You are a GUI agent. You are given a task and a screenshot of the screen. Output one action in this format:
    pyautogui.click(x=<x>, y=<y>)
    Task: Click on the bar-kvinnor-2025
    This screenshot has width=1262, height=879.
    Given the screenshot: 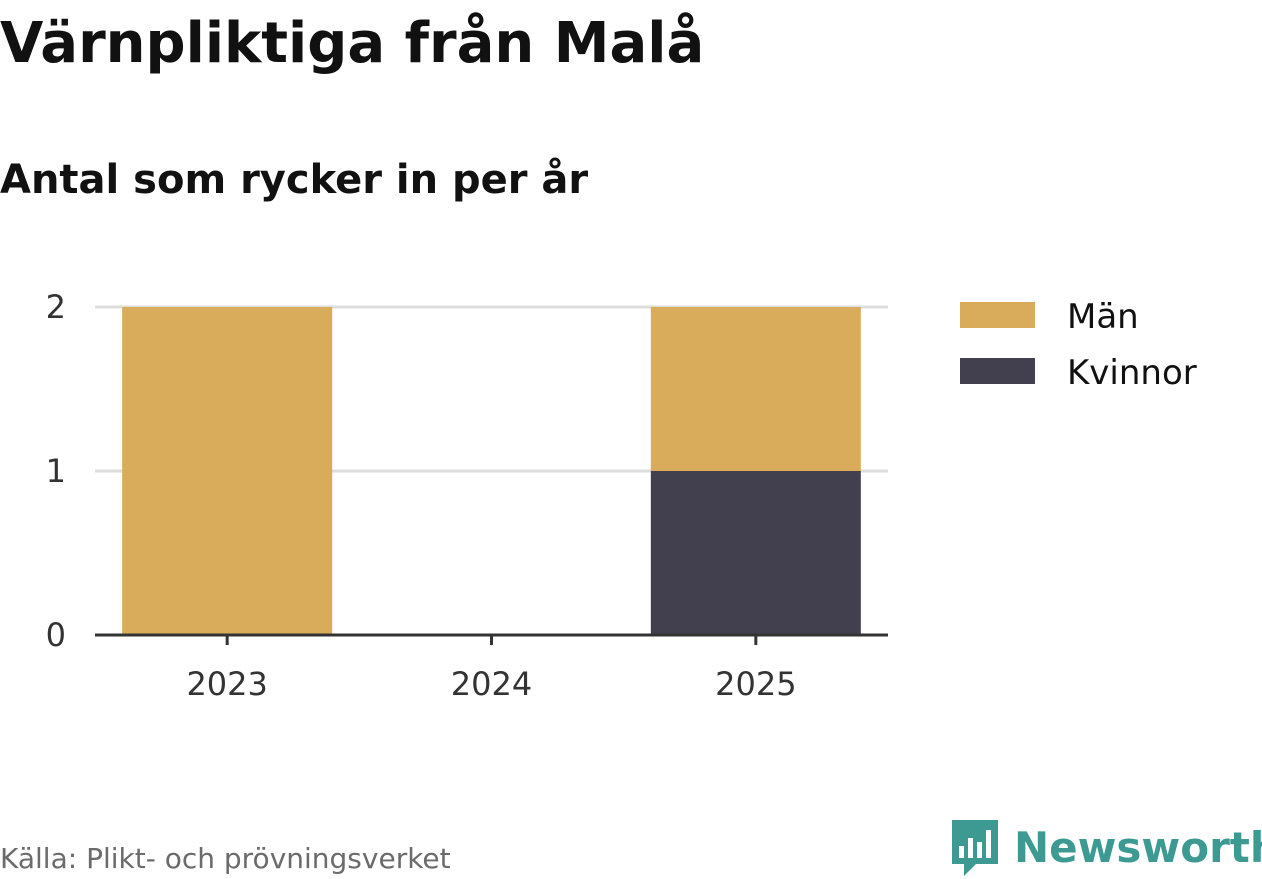 What is the action you would take?
    pyautogui.click(x=755, y=553)
    